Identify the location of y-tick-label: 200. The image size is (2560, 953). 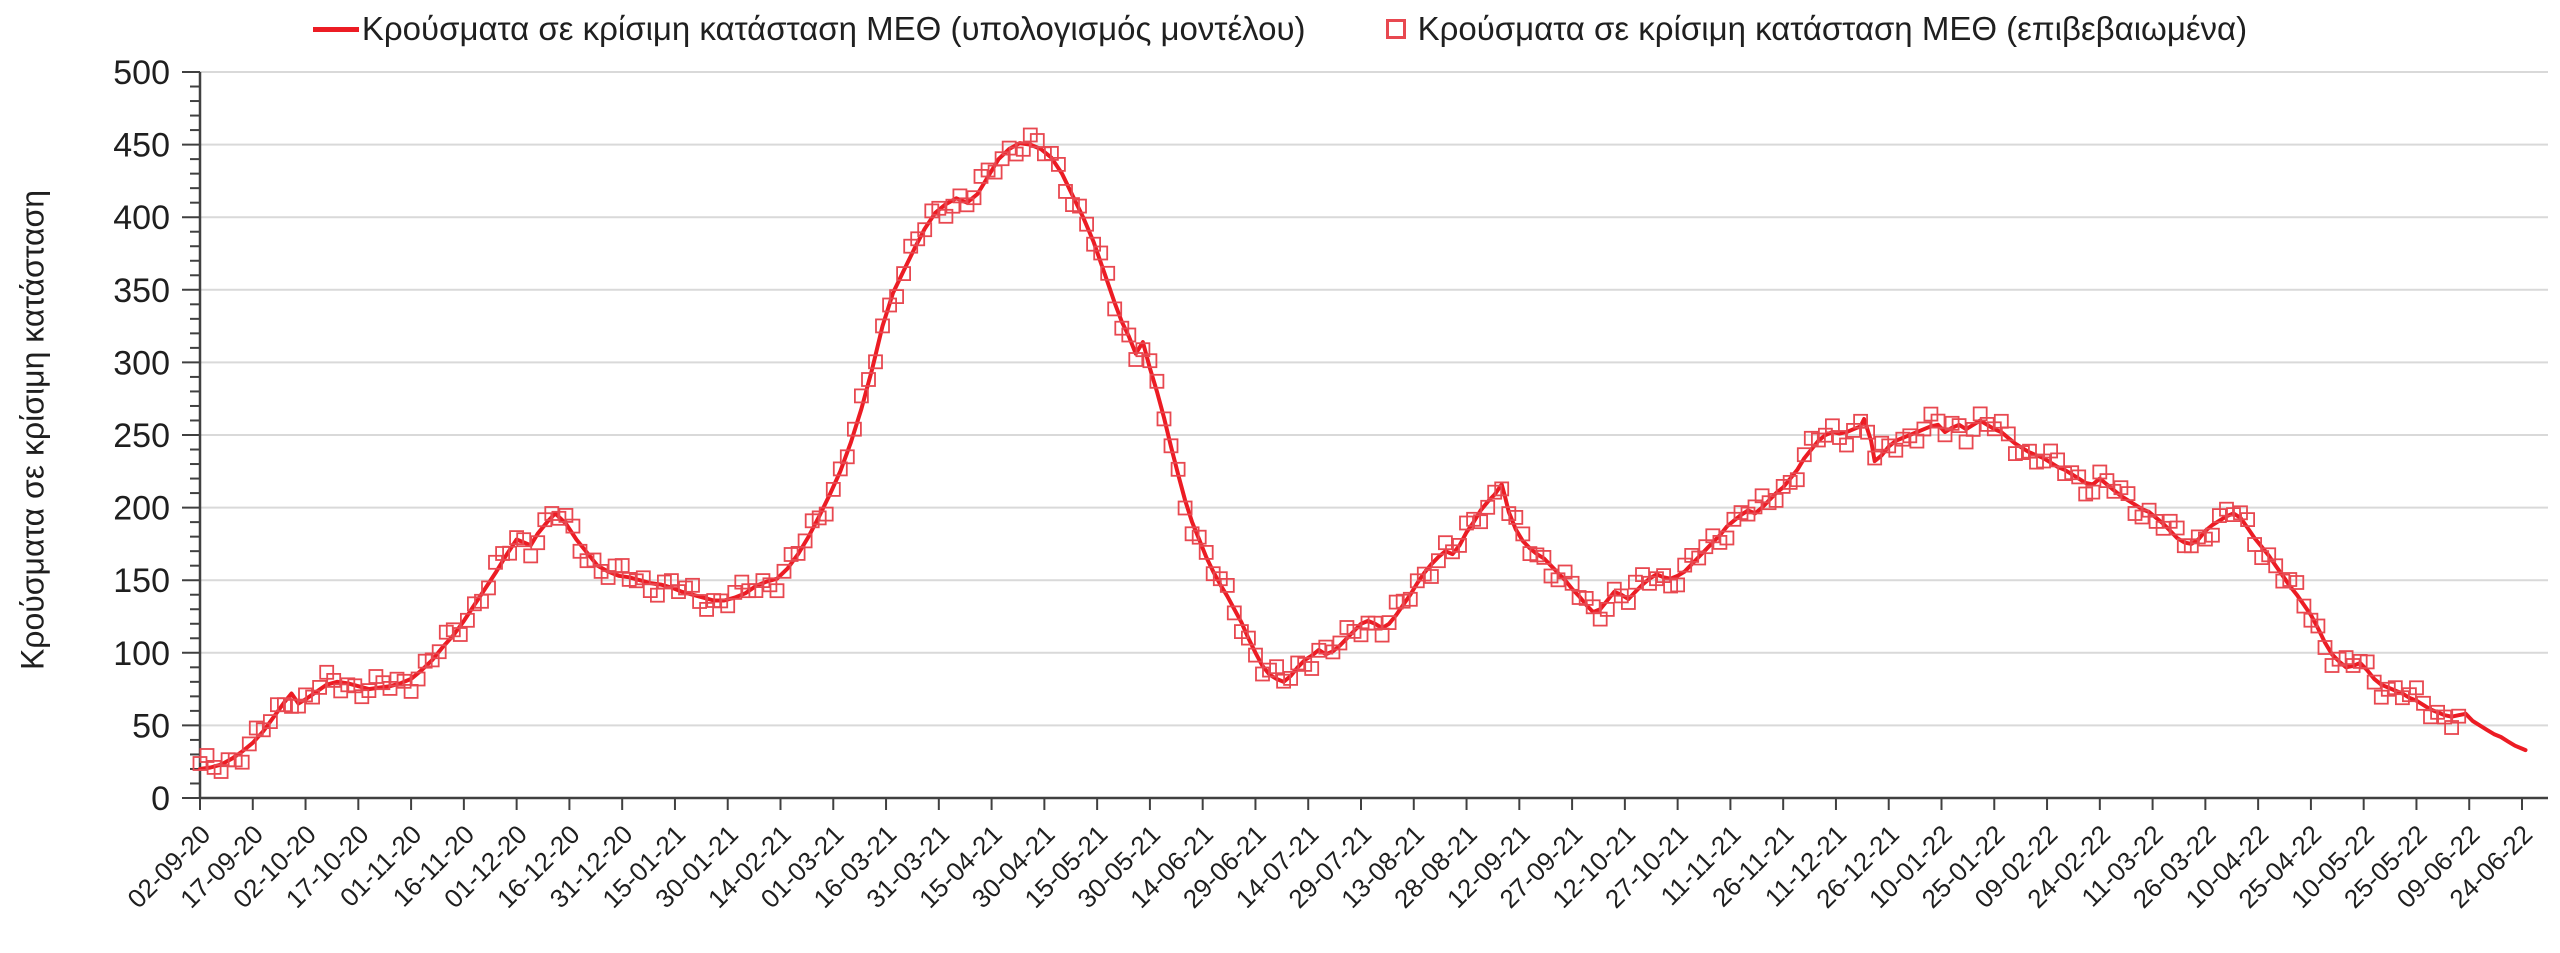
(141, 509).